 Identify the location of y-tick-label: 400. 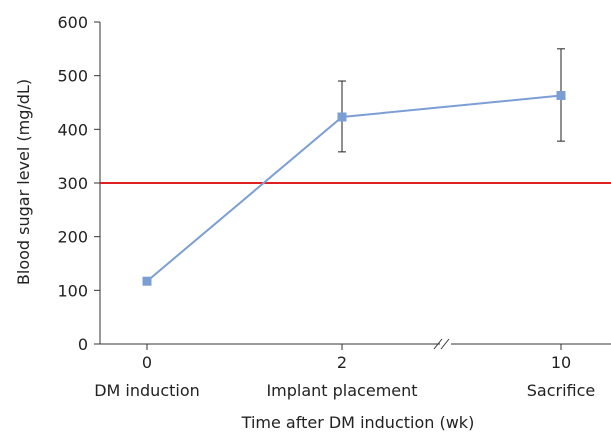
(72, 129).